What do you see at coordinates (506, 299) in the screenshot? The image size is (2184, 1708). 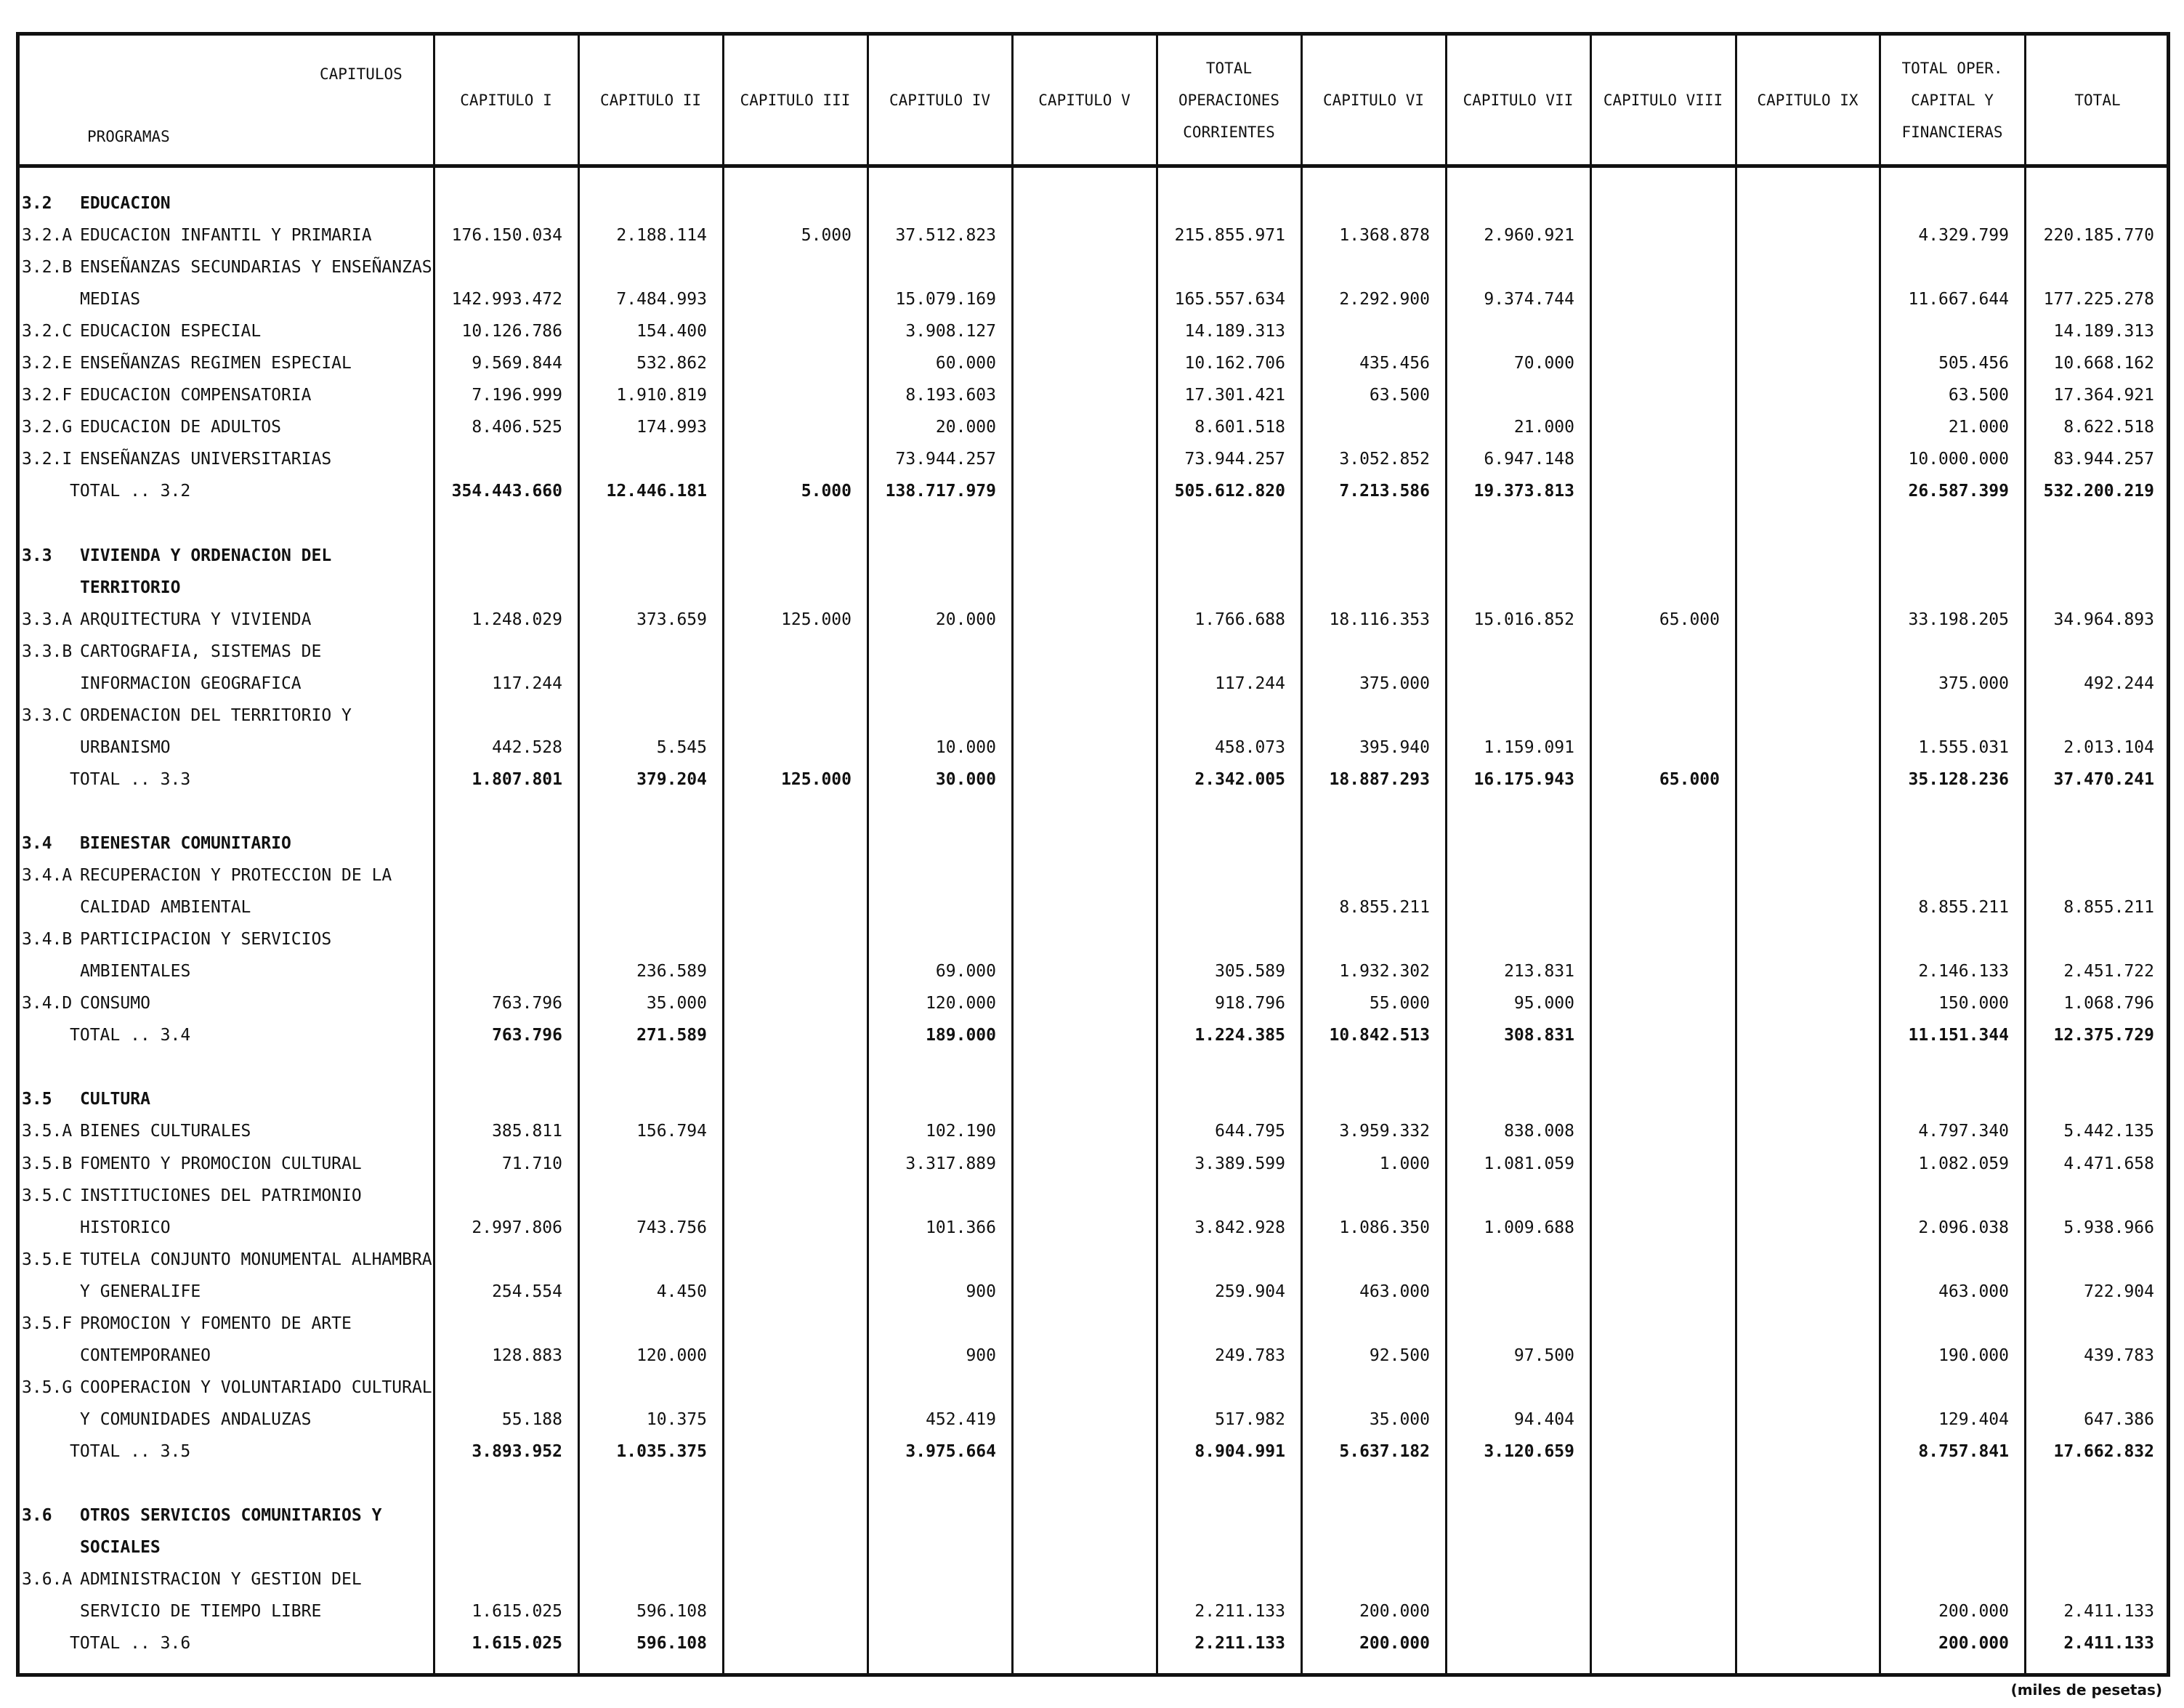 I see `table-cell: 142.993.472` at bounding box center [506, 299].